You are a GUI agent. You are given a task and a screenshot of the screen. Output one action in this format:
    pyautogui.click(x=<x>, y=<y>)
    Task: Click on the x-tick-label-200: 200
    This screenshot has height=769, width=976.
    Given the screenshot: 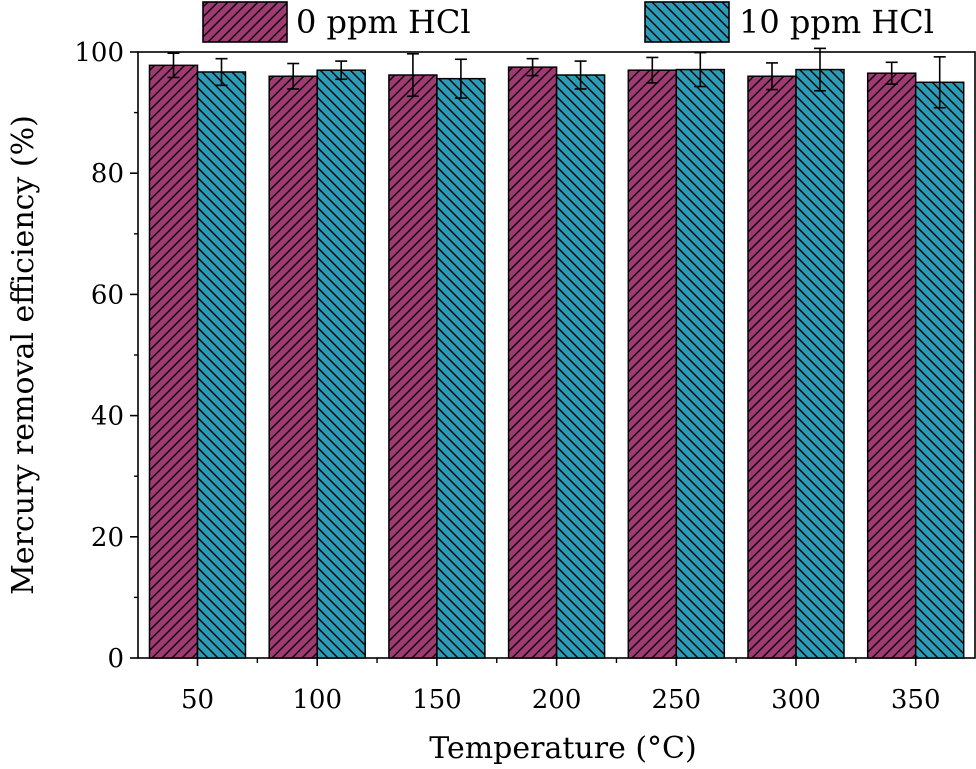 What is the action you would take?
    pyautogui.click(x=557, y=700)
    